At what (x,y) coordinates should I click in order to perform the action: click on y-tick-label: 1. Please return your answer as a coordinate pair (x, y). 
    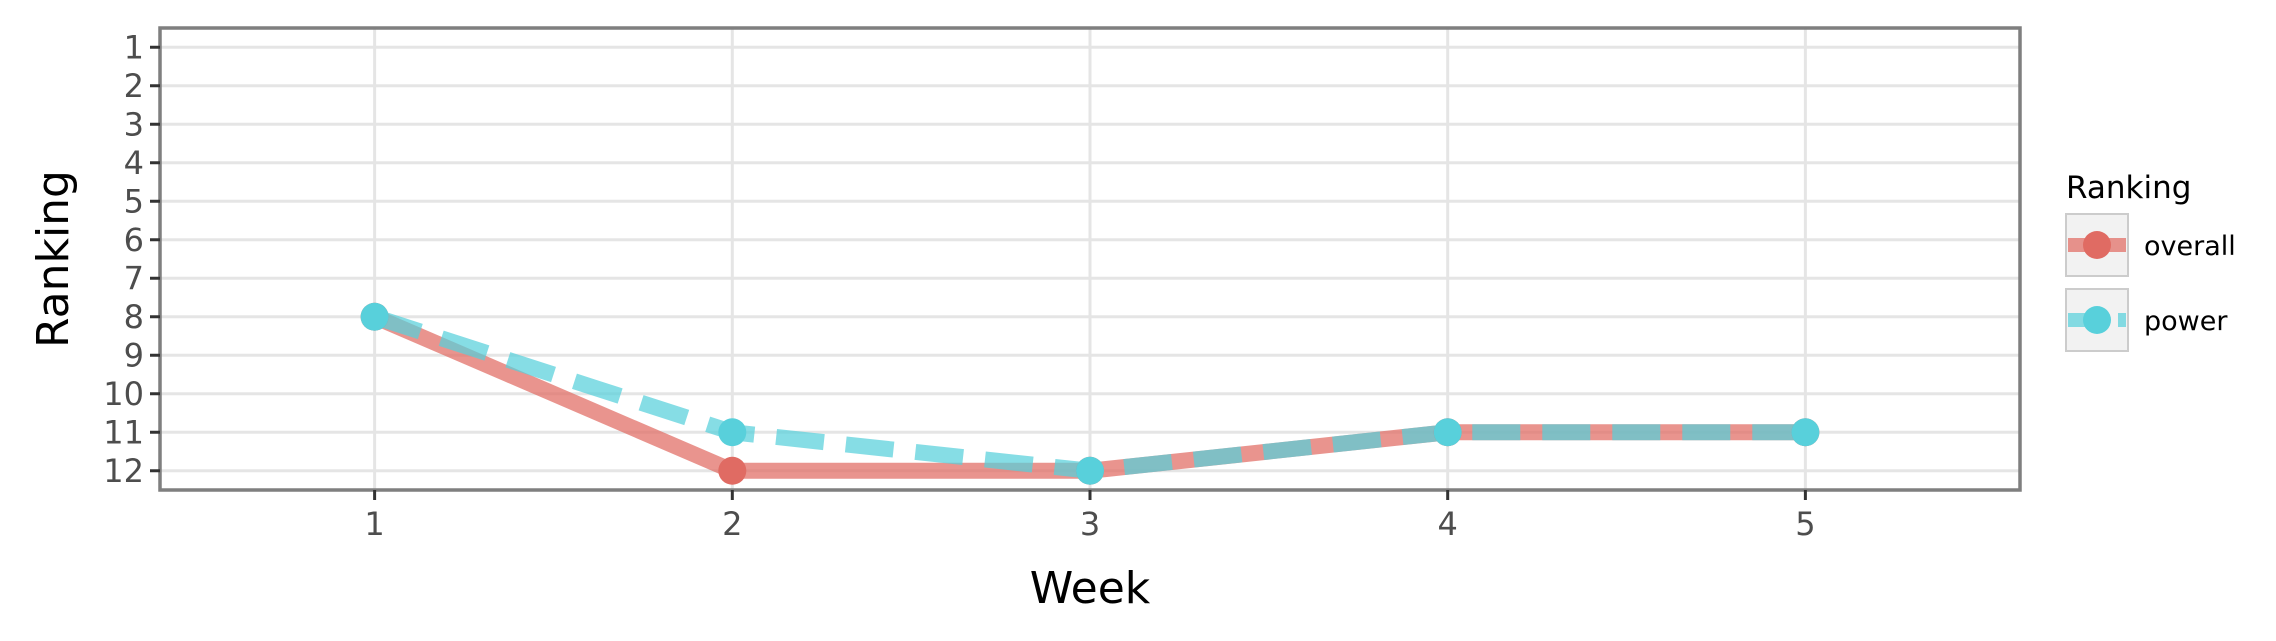
    Looking at the image, I should click on (134, 47).